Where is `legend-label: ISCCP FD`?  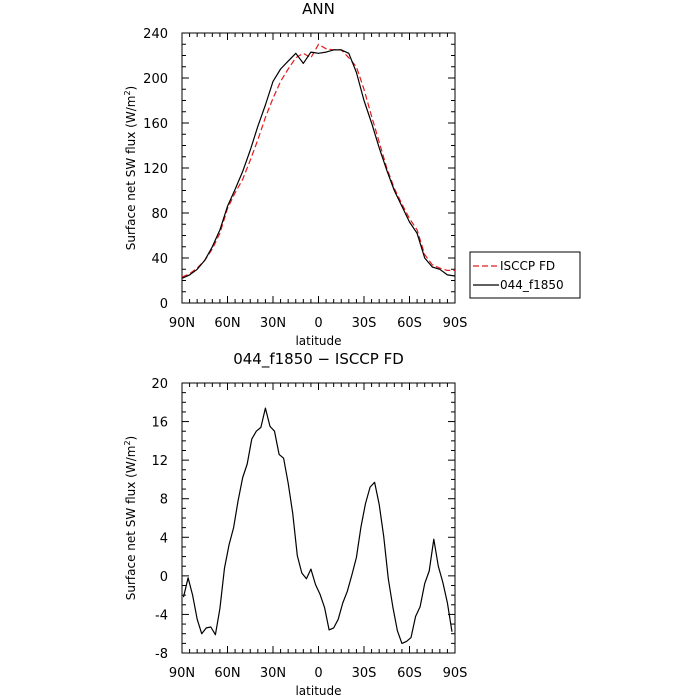 legend-label: ISCCP FD is located at coordinates (527, 266).